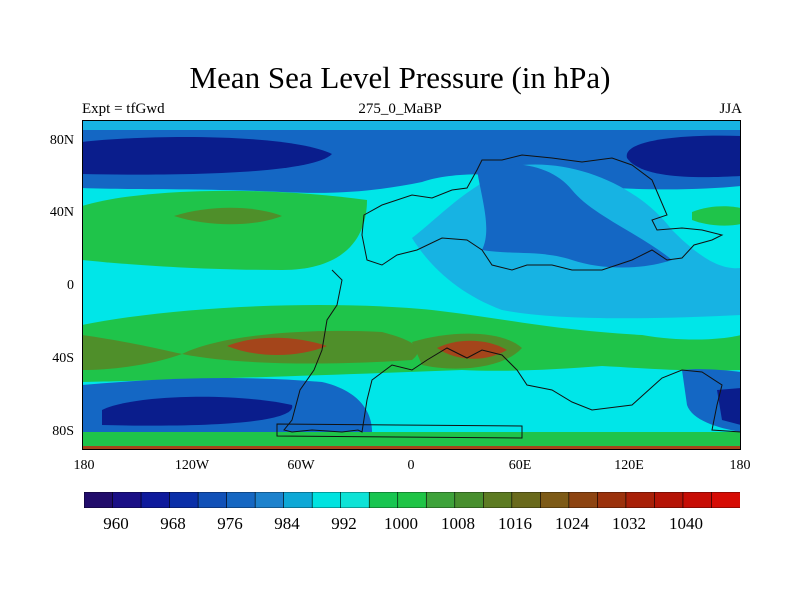  I want to click on x-tick-60w: 60W, so click(301, 465).